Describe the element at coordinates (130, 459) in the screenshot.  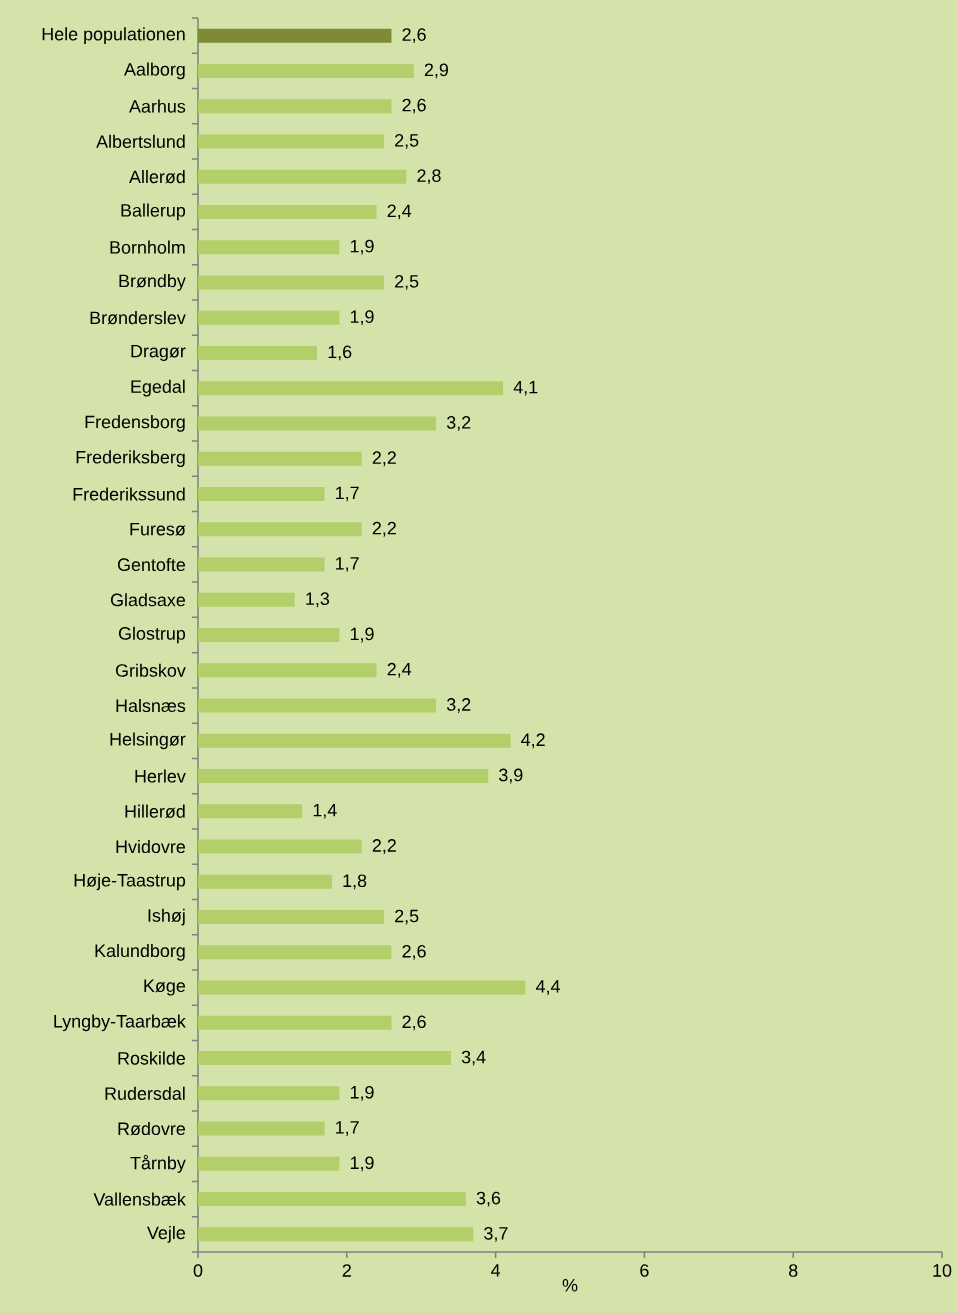
I see `y-tick-label: Frederiksberg` at that location.